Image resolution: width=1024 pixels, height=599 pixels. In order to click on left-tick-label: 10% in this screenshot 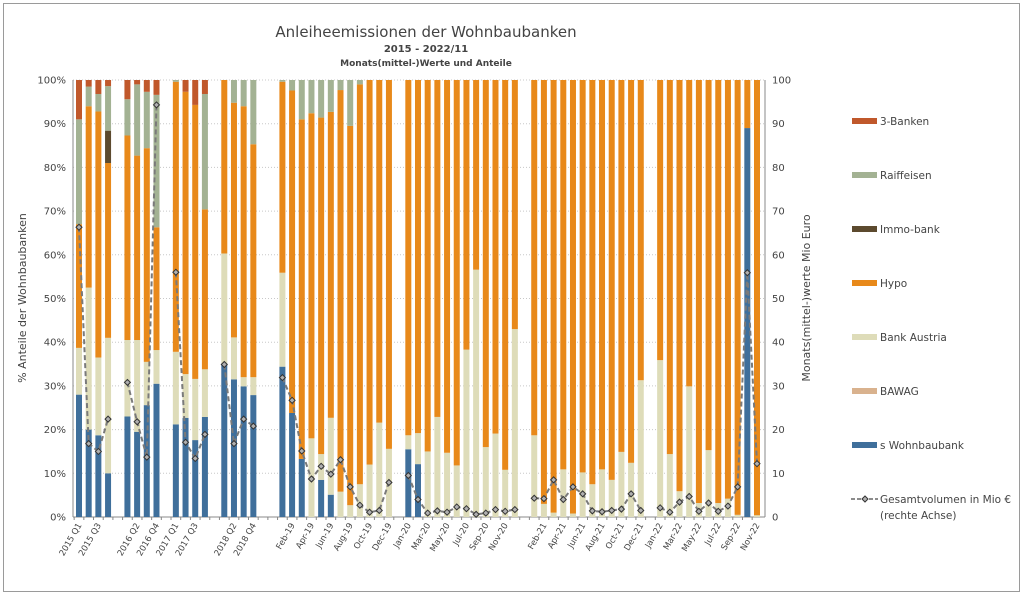, I will do `click(55, 474)`.